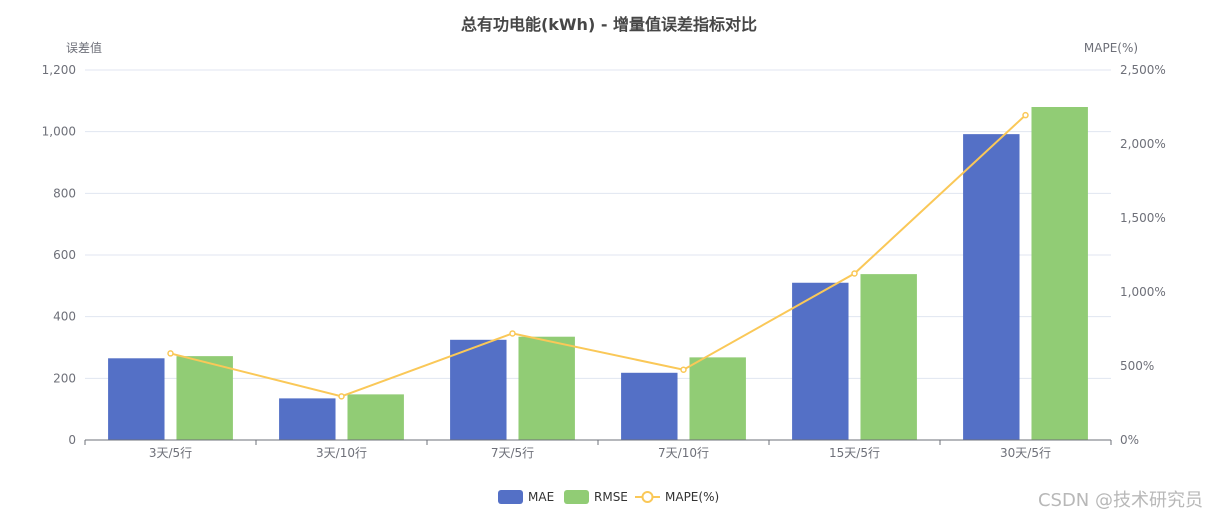 This screenshot has width=1209, height=520. Describe the element at coordinates (854, 453) in the screenshot. I see `x-tick-label: 15天/5行` at that location.